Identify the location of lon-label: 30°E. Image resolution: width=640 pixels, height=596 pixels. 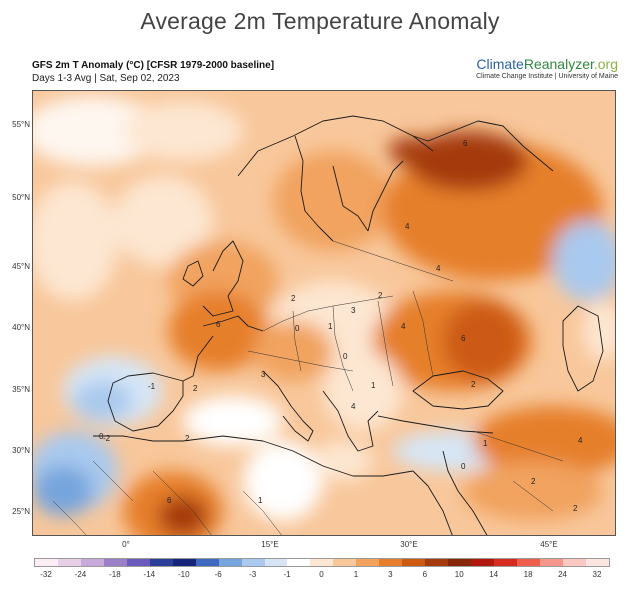
(409, 544).